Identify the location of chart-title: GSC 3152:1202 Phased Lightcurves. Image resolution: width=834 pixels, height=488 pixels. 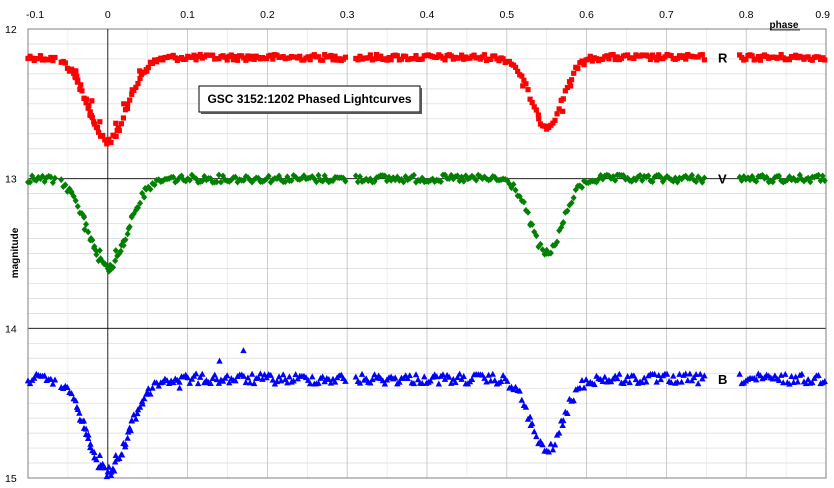
(309, 99).